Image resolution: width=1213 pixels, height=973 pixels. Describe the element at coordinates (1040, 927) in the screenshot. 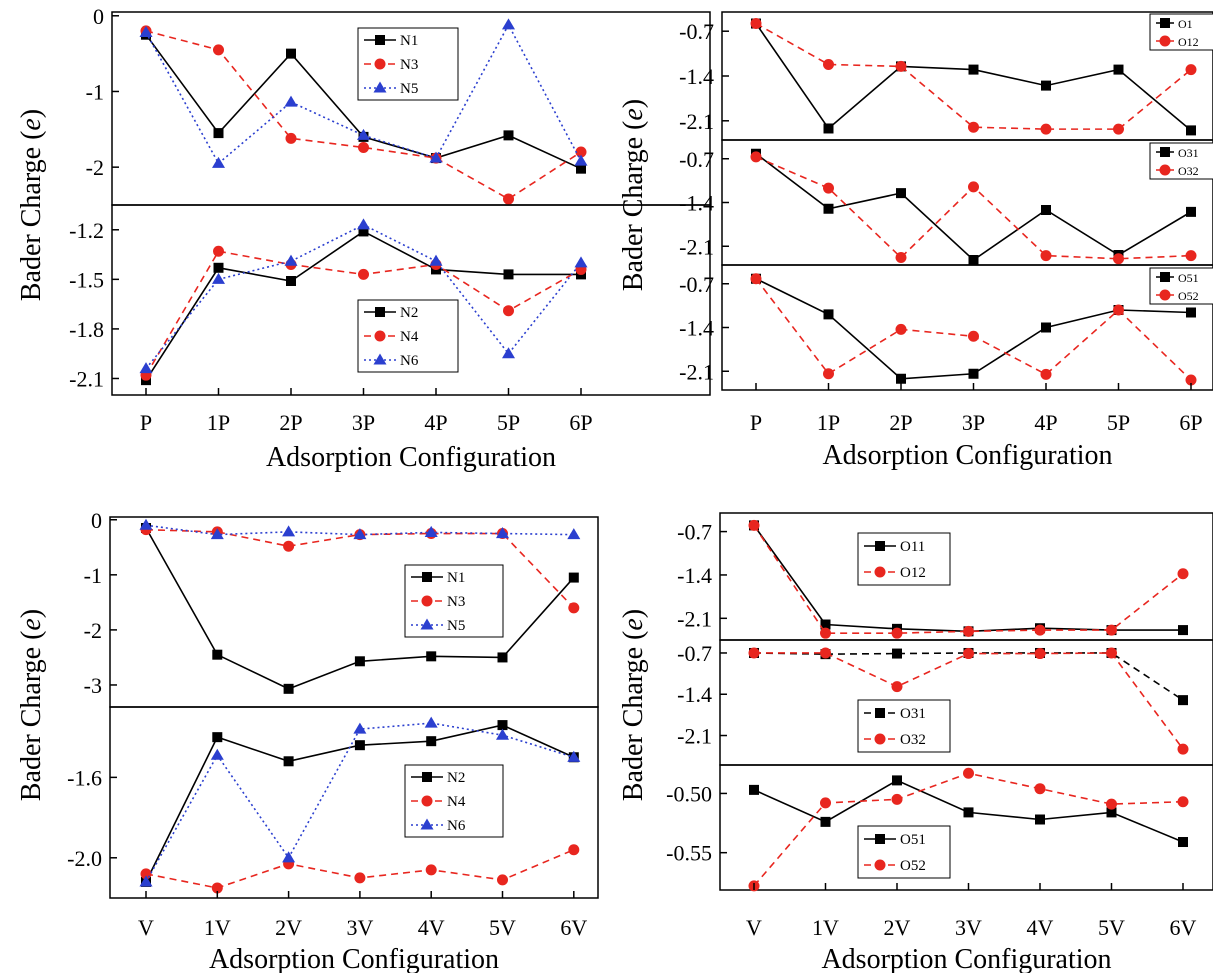

I see `bottom-right-xtick-label: 4V` at that location.